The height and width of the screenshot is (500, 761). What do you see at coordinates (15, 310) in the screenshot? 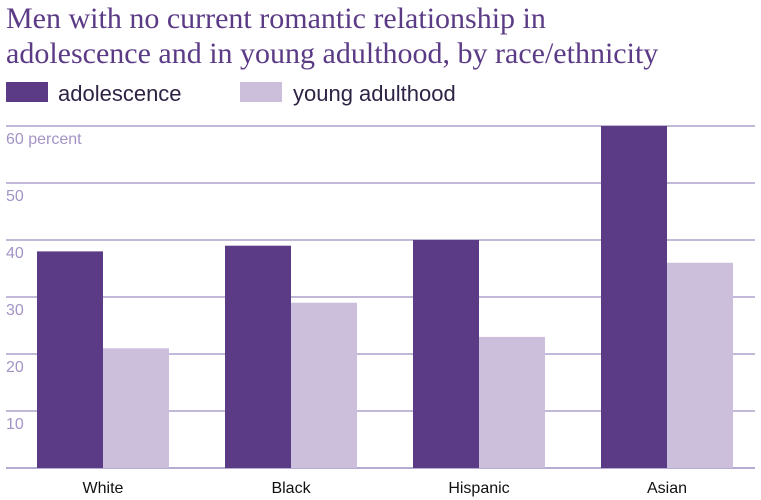
I see `y-tick-label-30: 30` at bounding box center [15, 310].